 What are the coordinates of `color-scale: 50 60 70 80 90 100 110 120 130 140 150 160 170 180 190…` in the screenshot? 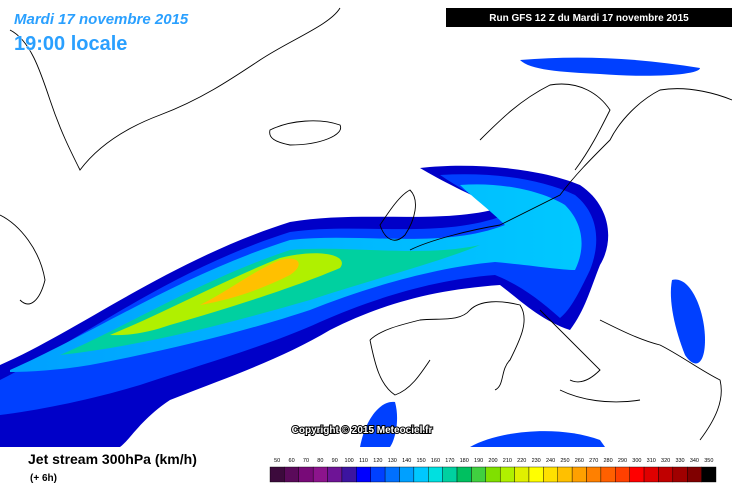 It's located at (493, 470).